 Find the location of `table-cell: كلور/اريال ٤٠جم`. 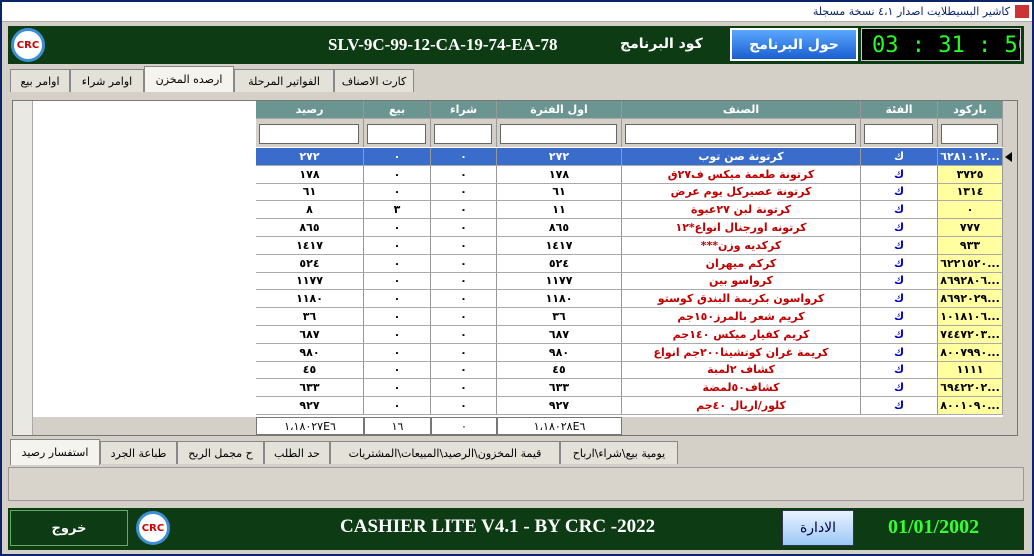

table-cell: كلور/اريال ٤٠جم is located at coordinates (741, 406).